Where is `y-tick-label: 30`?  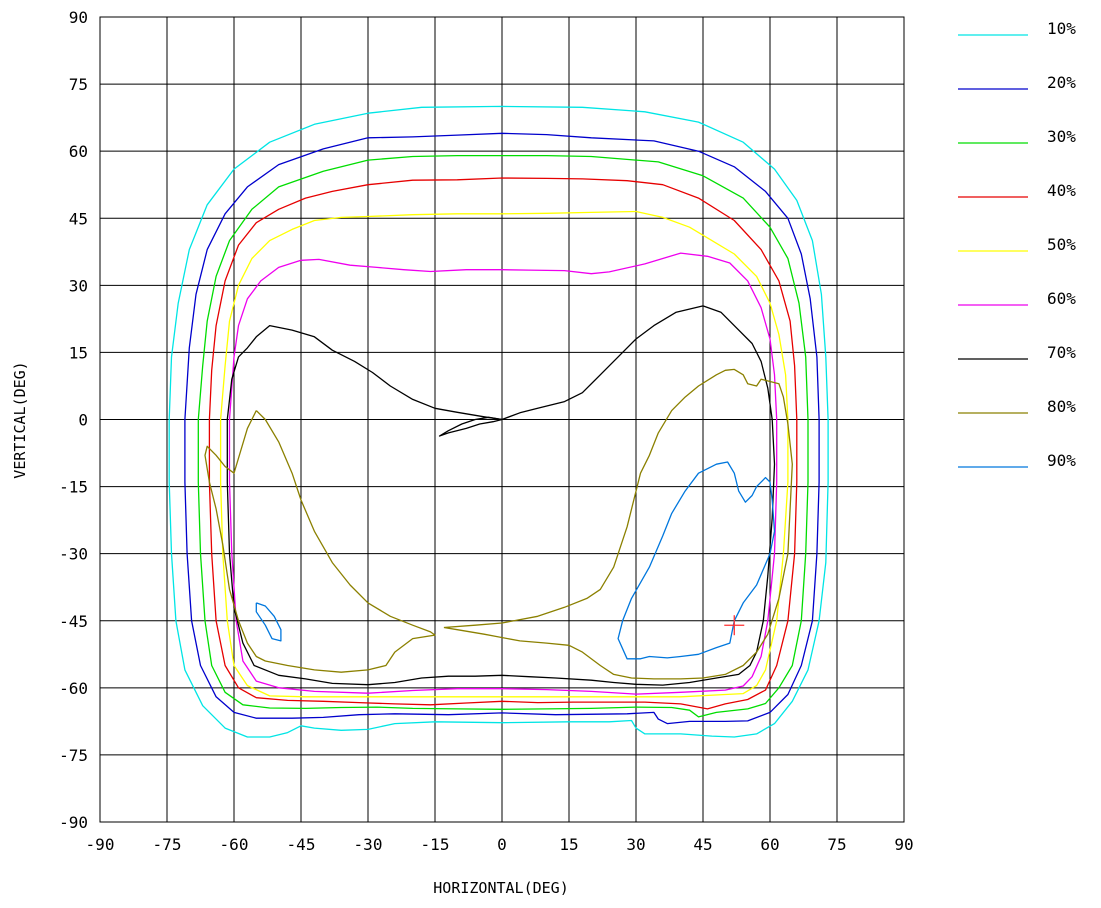
y-tick-label: 30 is located at coordinates (78, 285).